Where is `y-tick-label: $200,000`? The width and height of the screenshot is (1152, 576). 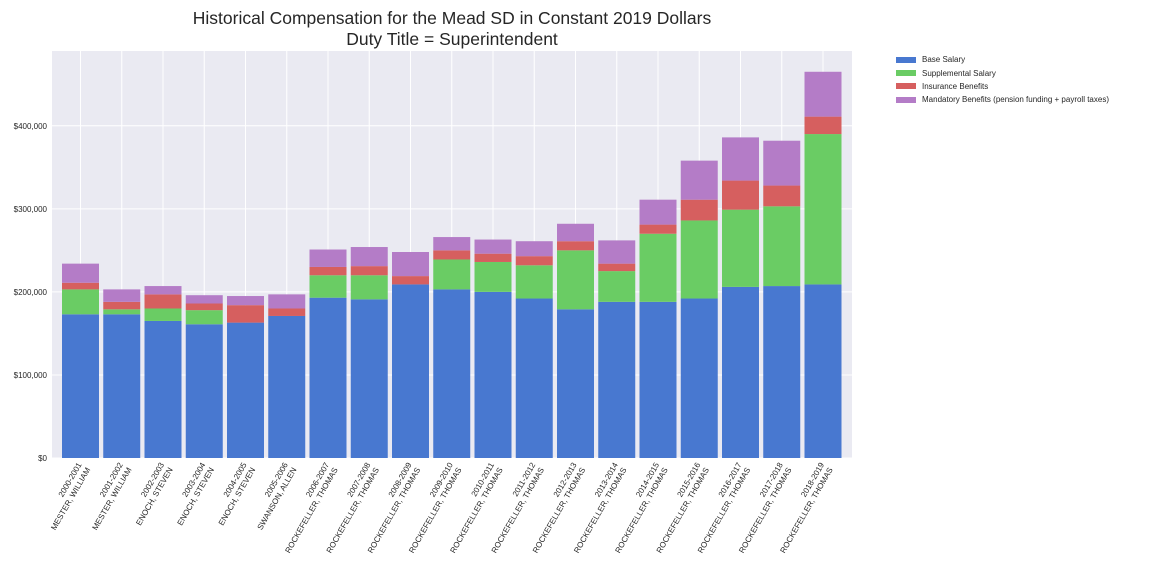
y-tick-label: $200,000 is located at coordinates (31, 292).